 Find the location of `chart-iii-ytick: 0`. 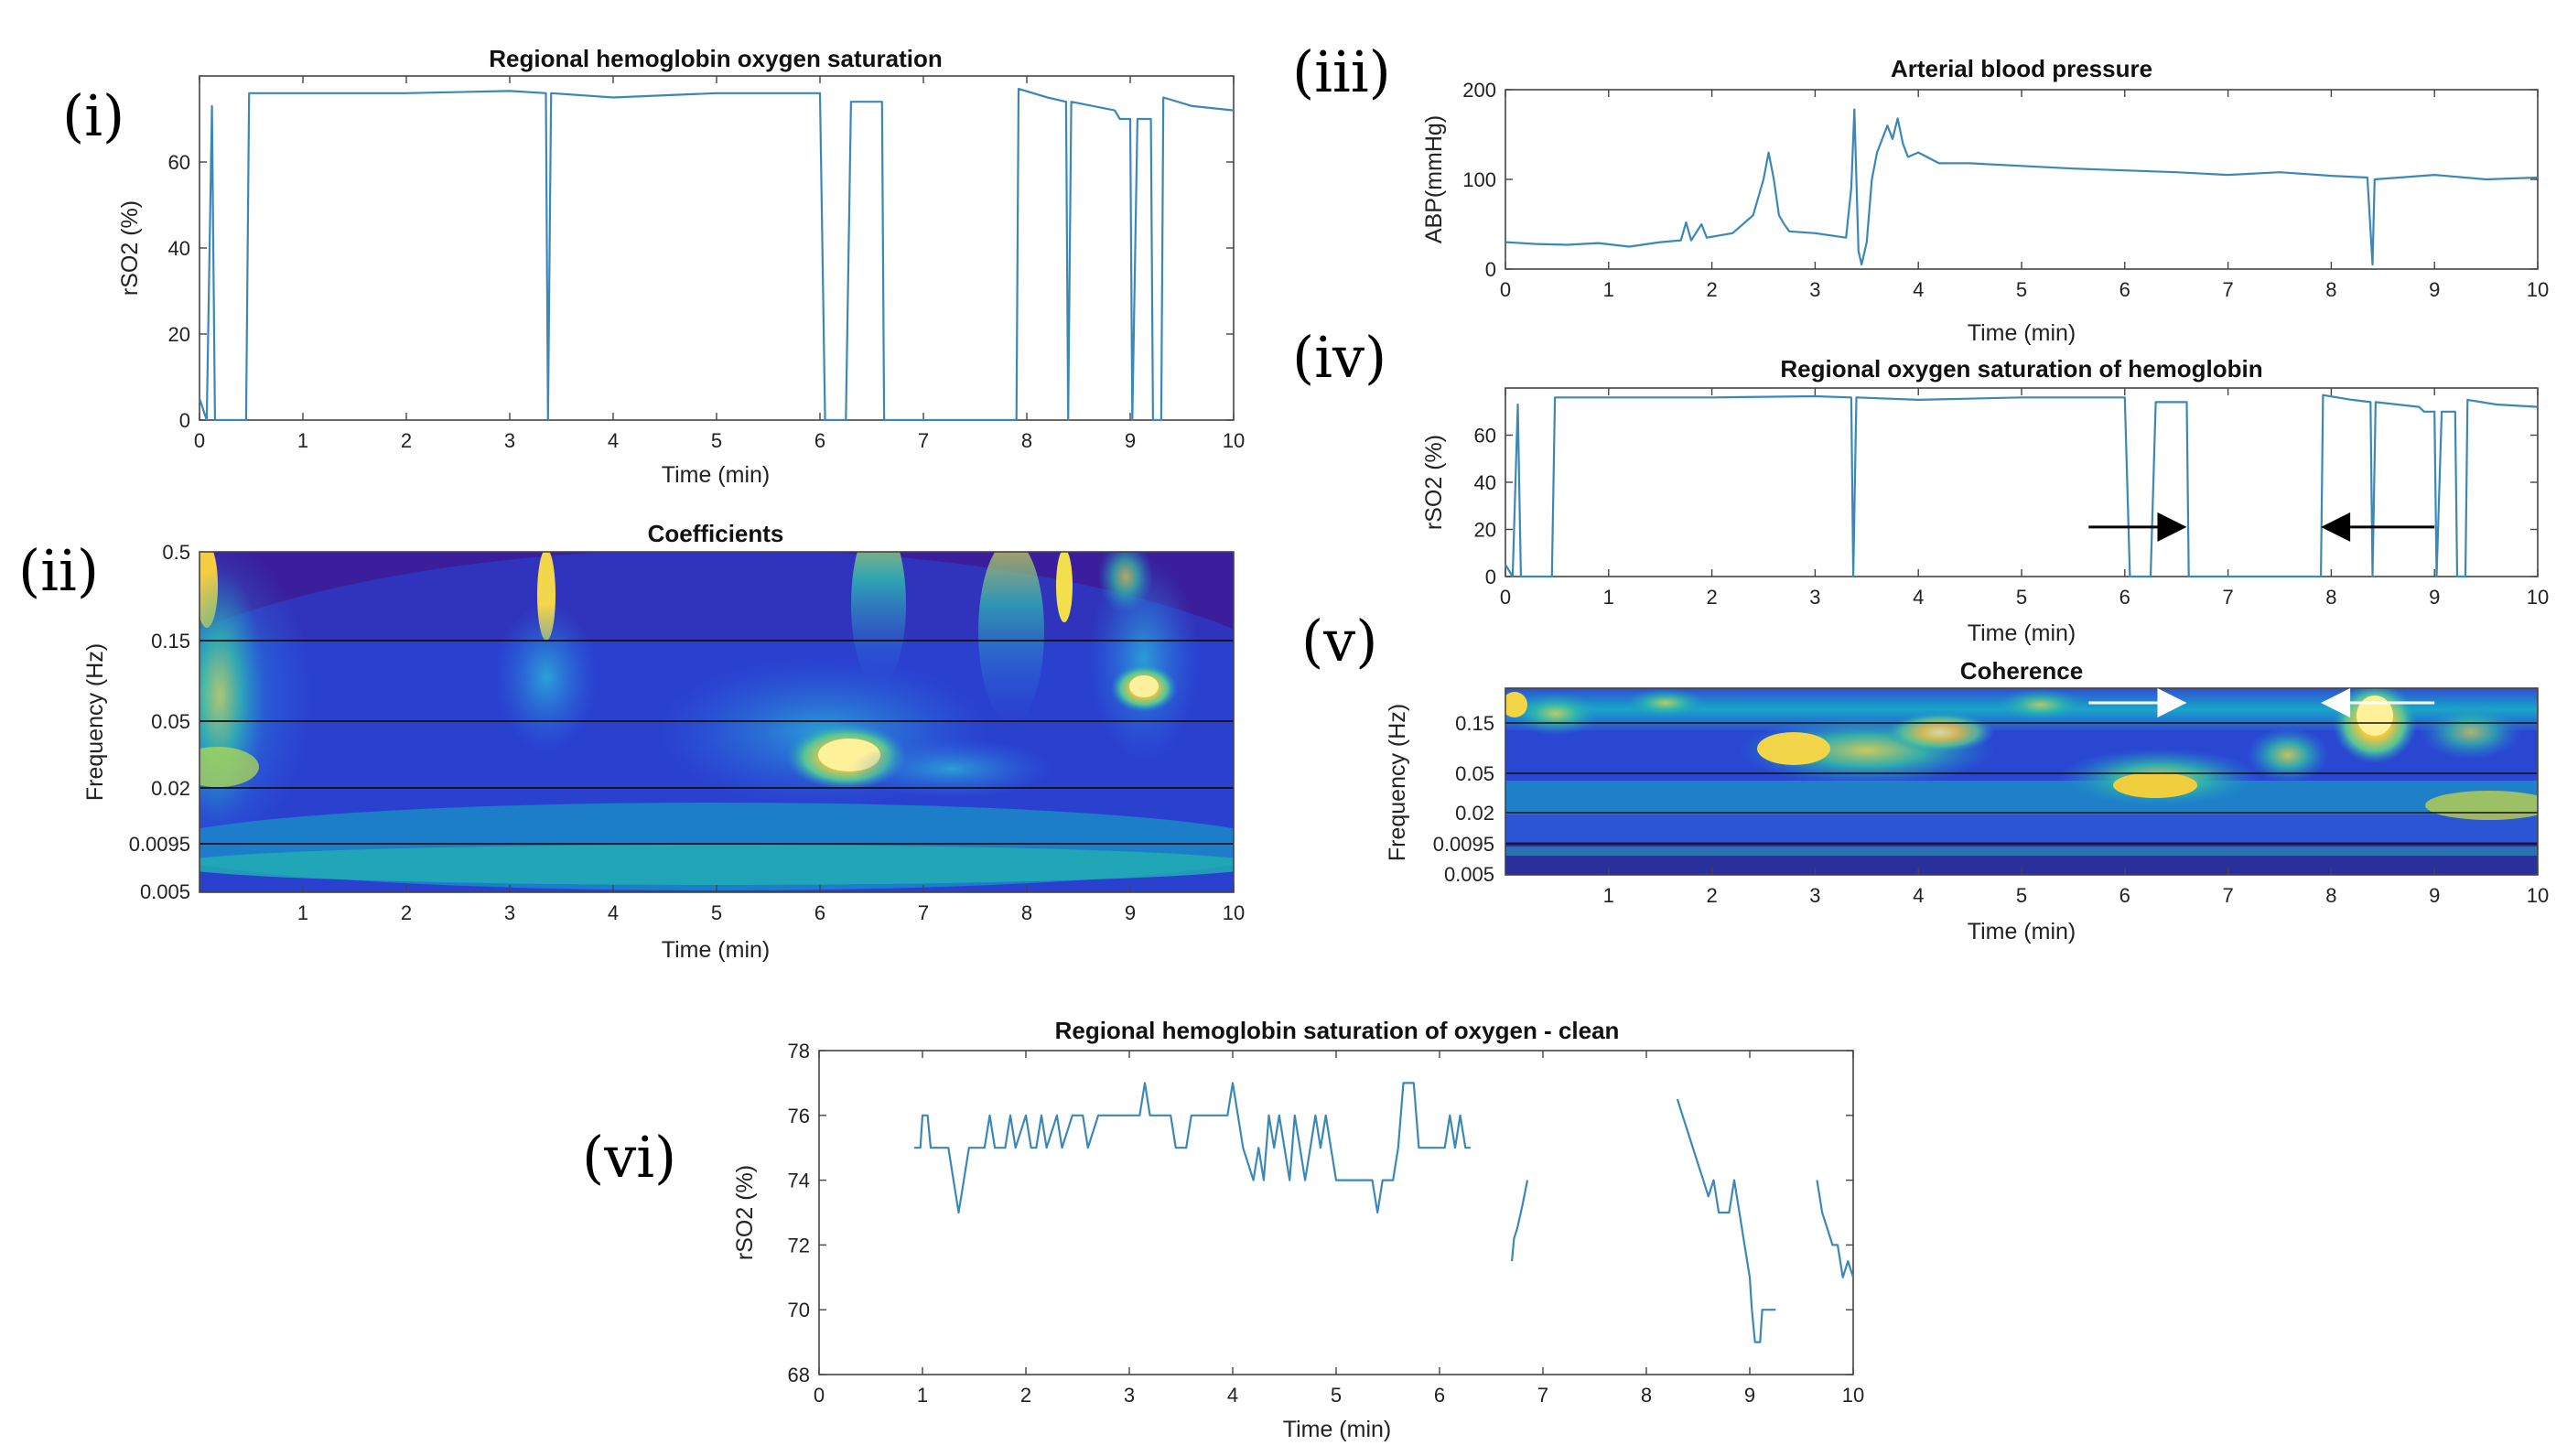

chart-iii-ytick: 0 is located at coordinates (1490, 269).